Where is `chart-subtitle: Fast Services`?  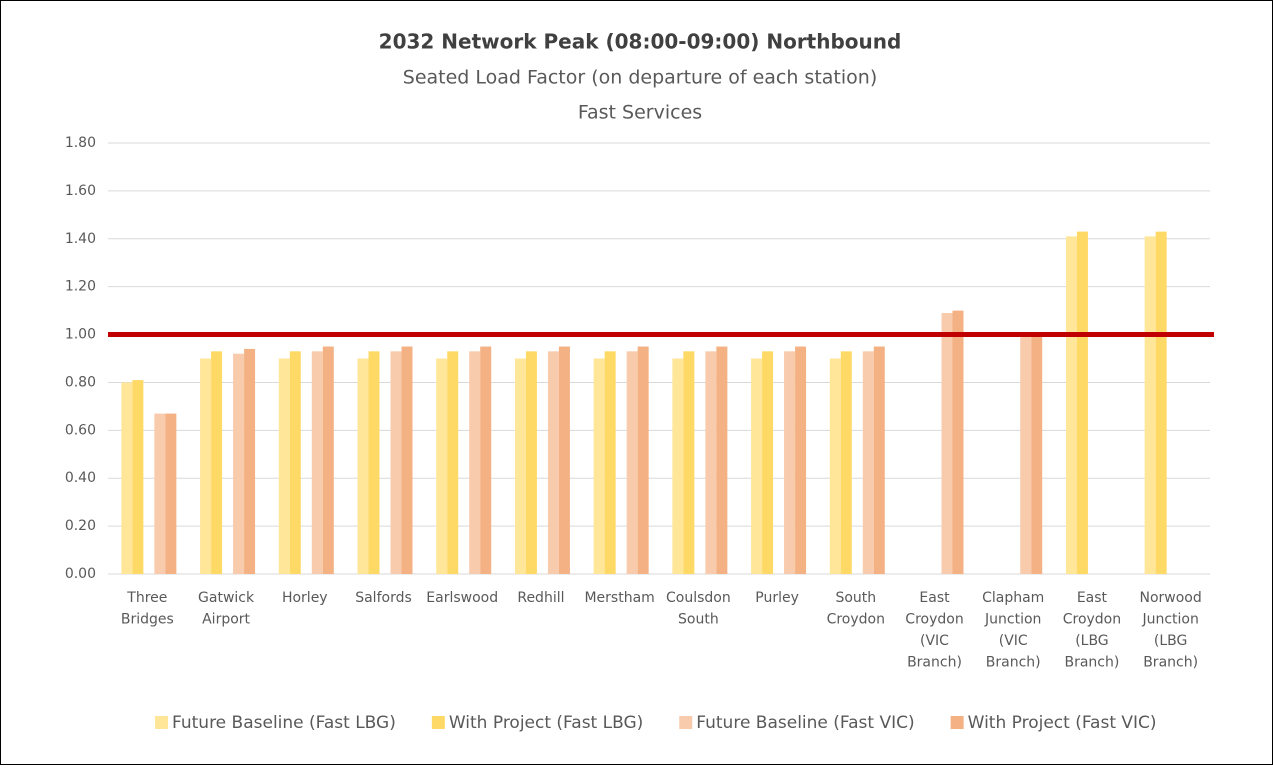
chart-subtitle: Fast Services is located at coordinates (640, 113).